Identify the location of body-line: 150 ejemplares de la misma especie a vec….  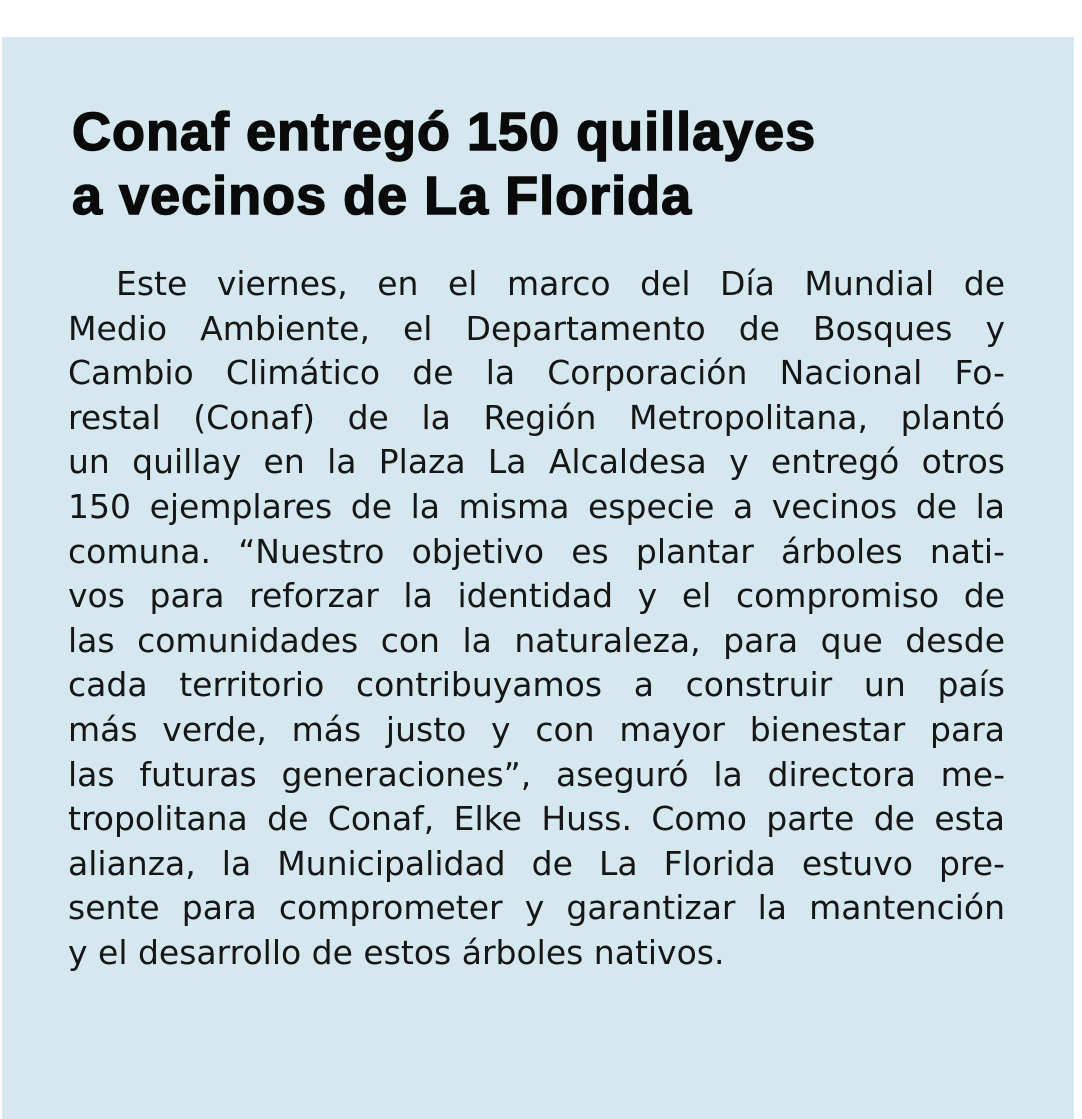
(536, 506).